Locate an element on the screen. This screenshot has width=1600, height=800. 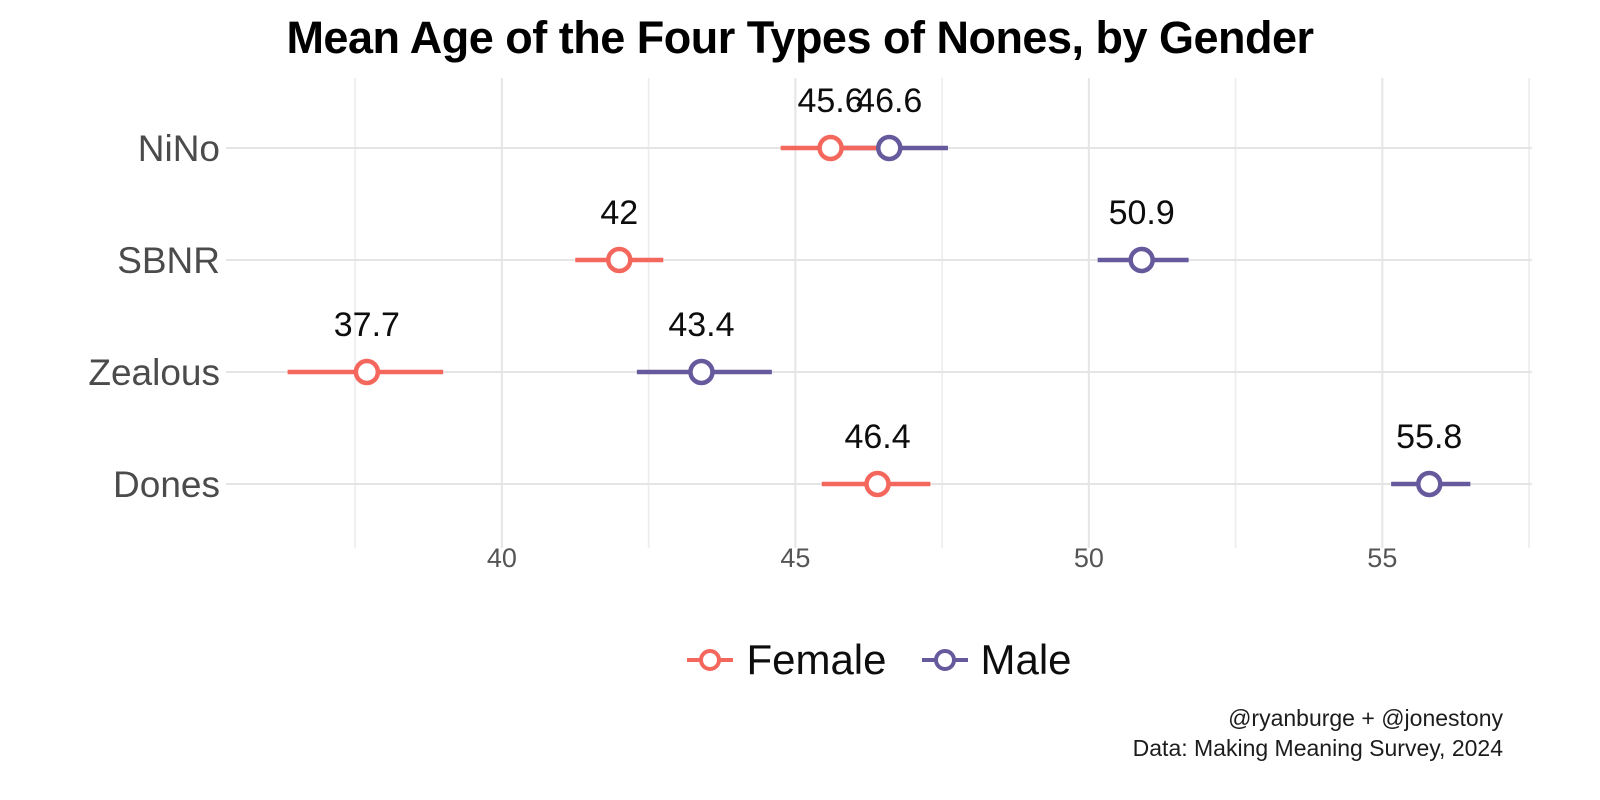
legend-label-female: Female is located at coordinates (816, 659).